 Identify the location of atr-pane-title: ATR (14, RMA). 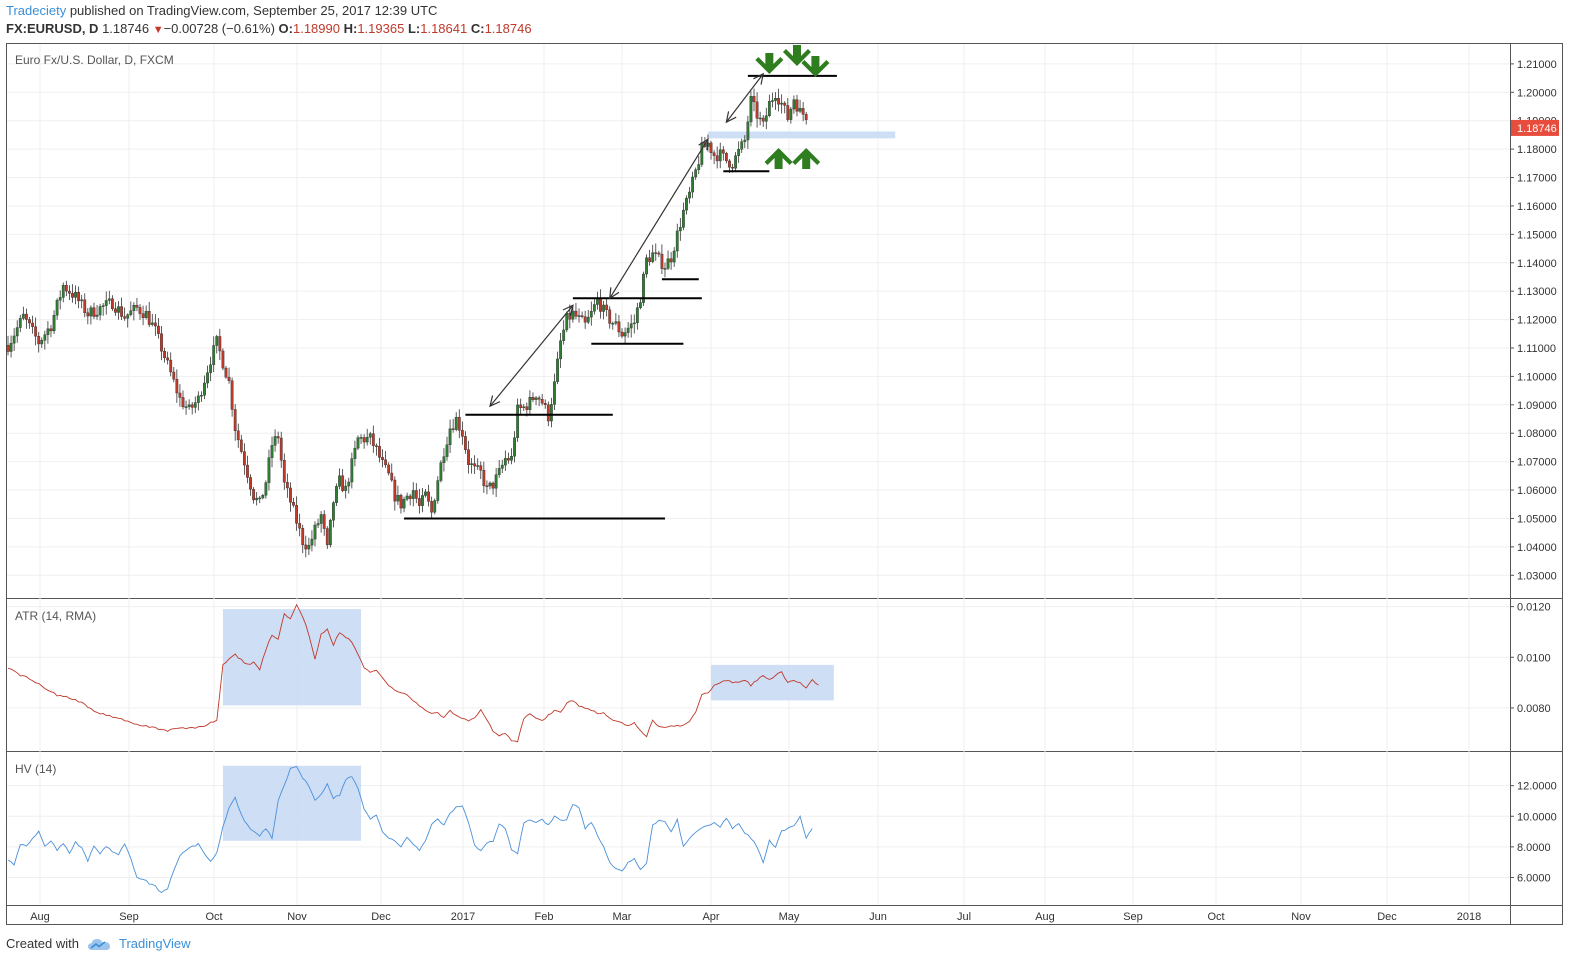
(55, 616).